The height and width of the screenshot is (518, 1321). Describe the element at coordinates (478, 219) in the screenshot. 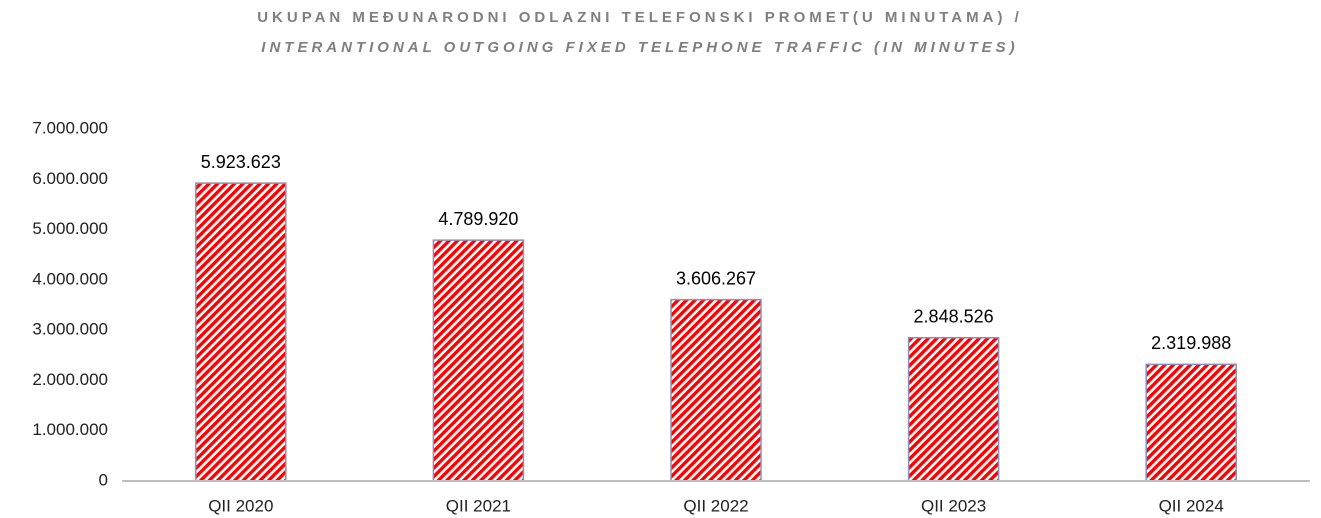

I see `value-label: 4.789.920` at that location.